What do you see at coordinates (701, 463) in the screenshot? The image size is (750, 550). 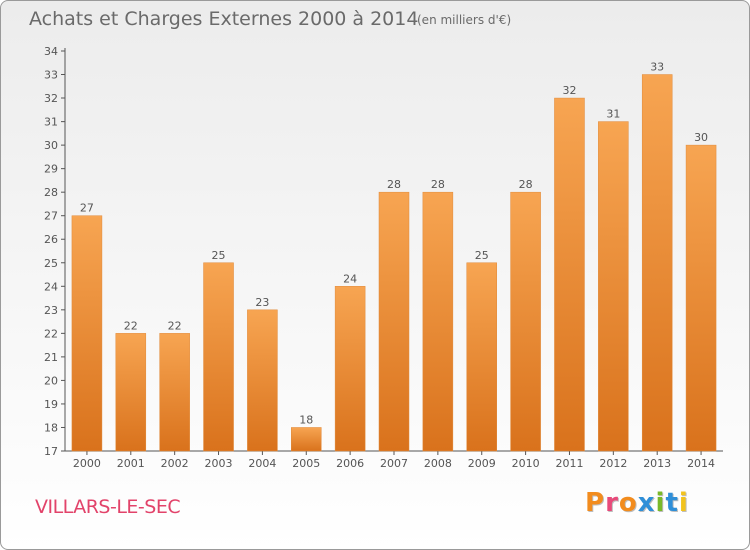 I see `x-tick-label: 2014` at bounding box center [701, 463].